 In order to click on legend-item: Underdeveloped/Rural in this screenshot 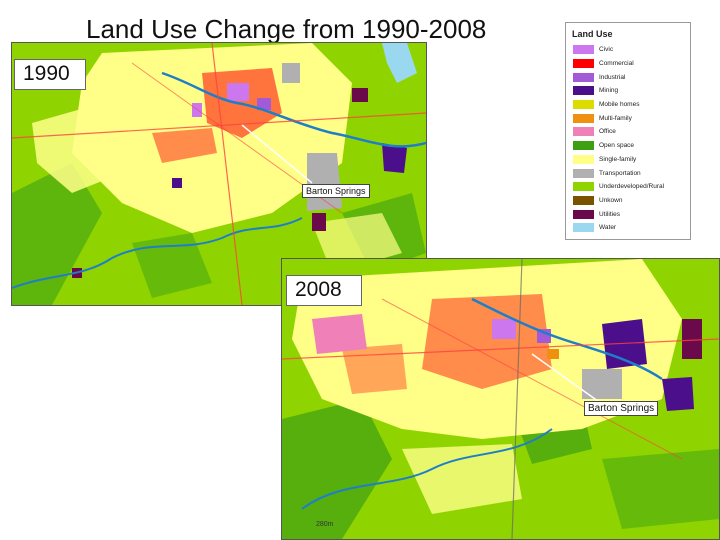, I will do `click(618, 187)`.